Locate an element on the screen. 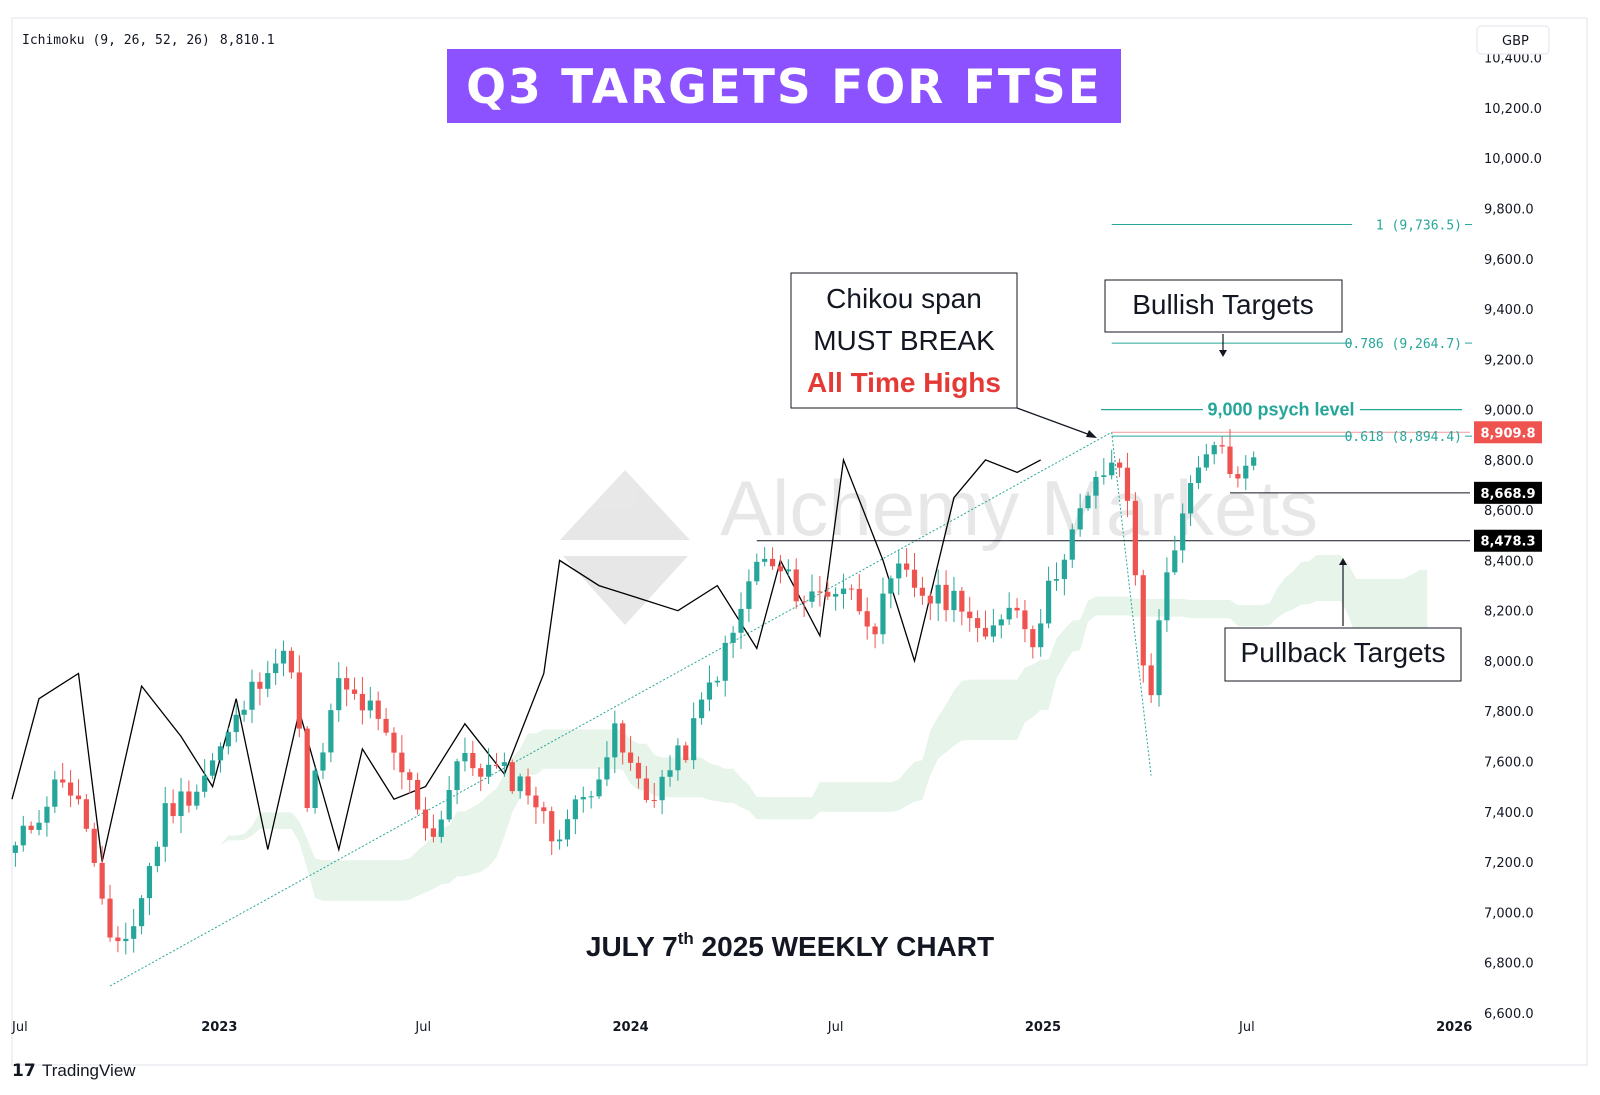 This screenshot has width=1600, height=1095. time-axis: Jul 2023 Jul 2024 Jul 2025 Jul 2026 is located at coordinates (741, 1027).